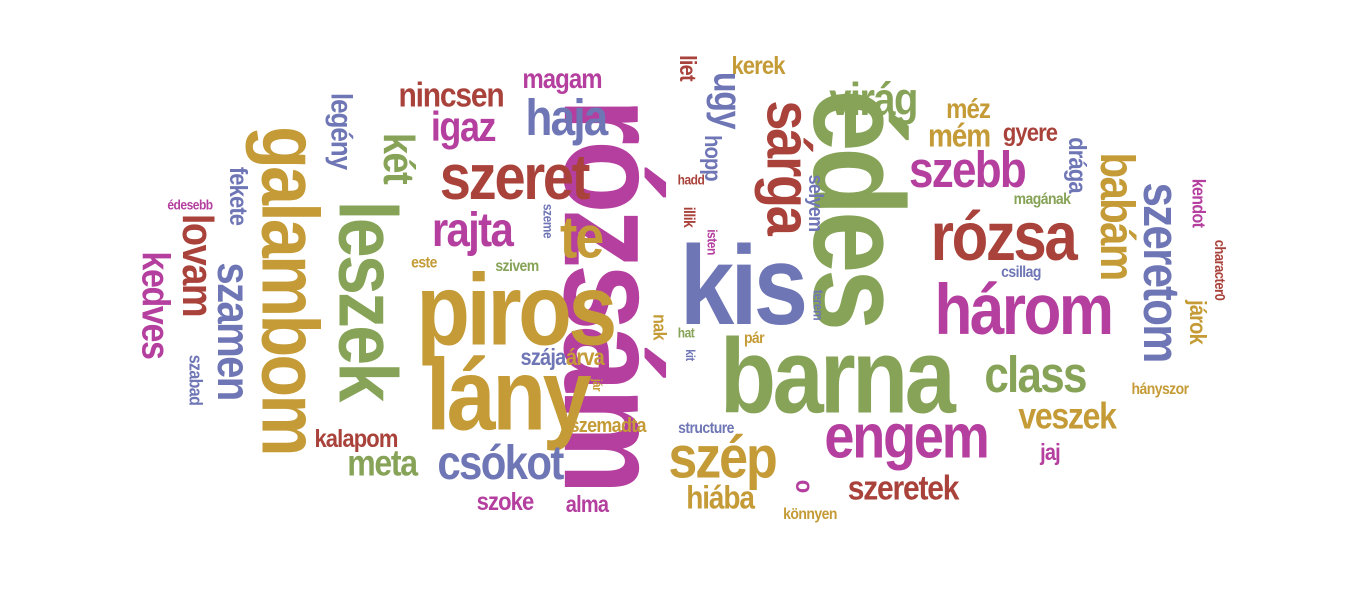  Describe the element at coordinates (816, 203) in the screenshot. I see `cloud-word: selyem` at that location.